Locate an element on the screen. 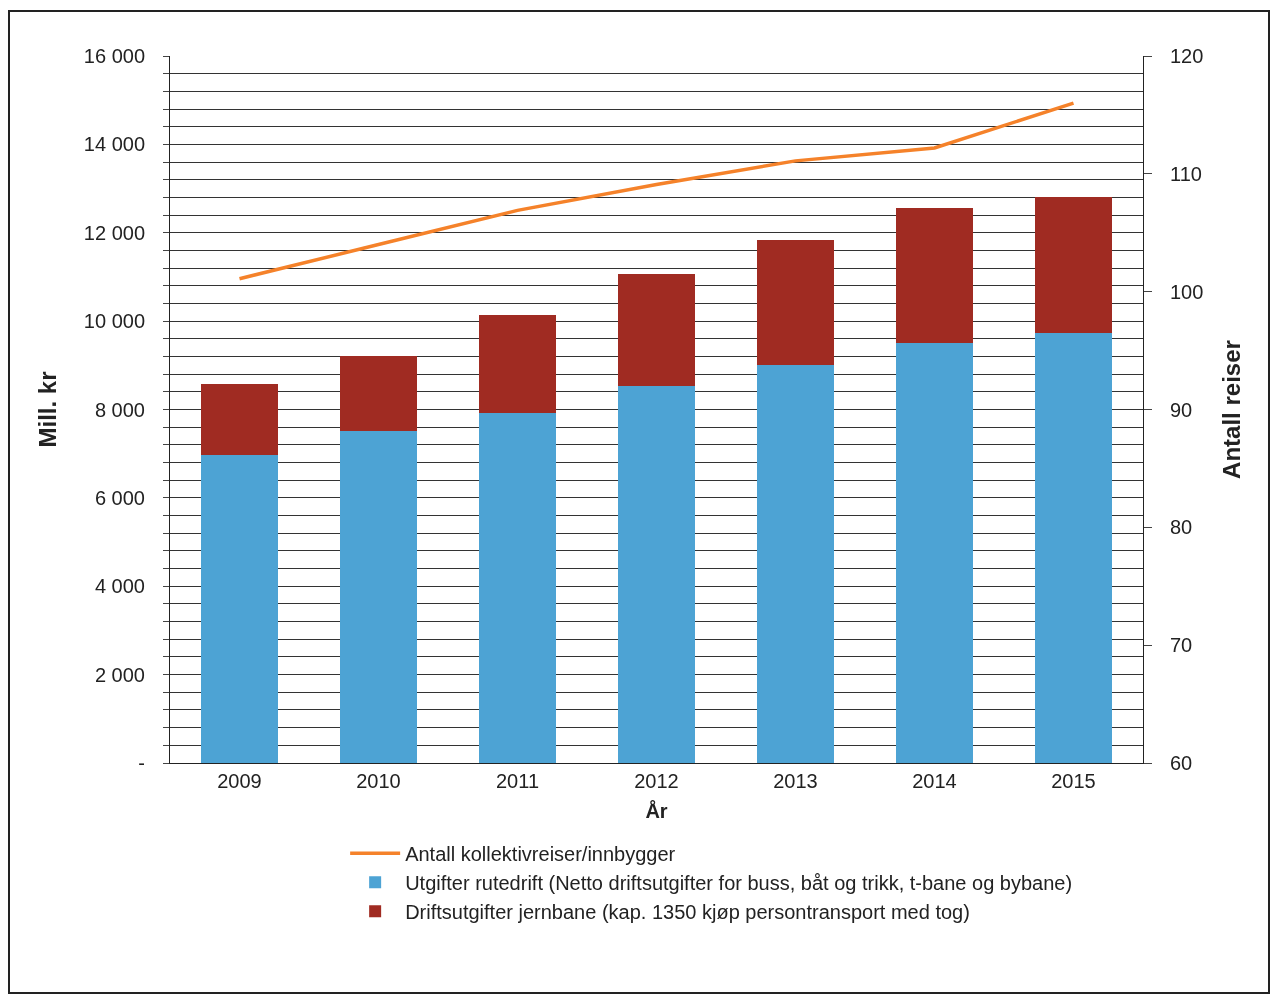 The width and height of the screenshot is (1272, 996). y-axis-title: Mill. kr is located at coordinates (47, 409).